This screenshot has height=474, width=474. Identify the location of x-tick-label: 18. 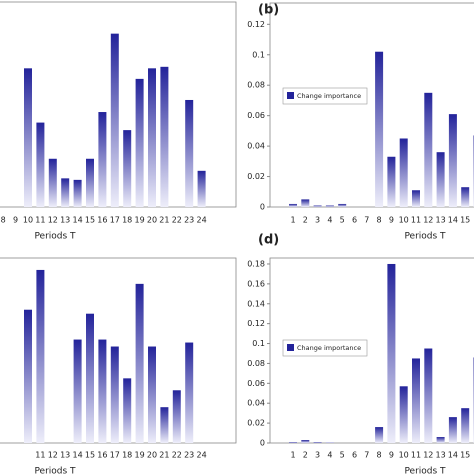
(127, 220).